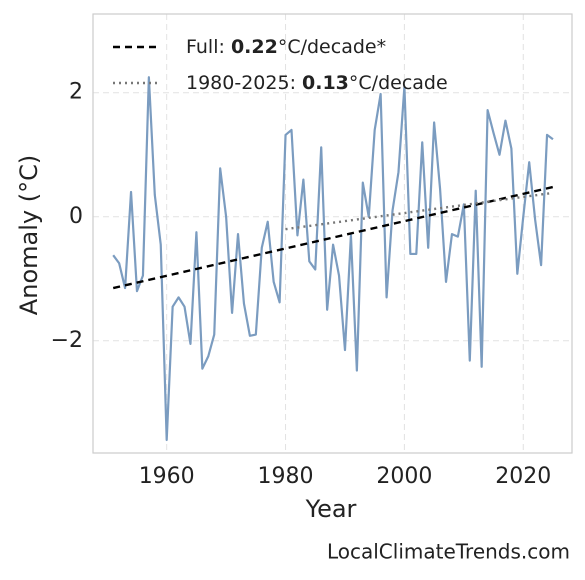 Image resolution: width=585 pixels, height=580 pixels. Describe the element at coordinates (29, 235) in the screenshot. I see `y-axis-label: Anomaly (°C)` at that location.